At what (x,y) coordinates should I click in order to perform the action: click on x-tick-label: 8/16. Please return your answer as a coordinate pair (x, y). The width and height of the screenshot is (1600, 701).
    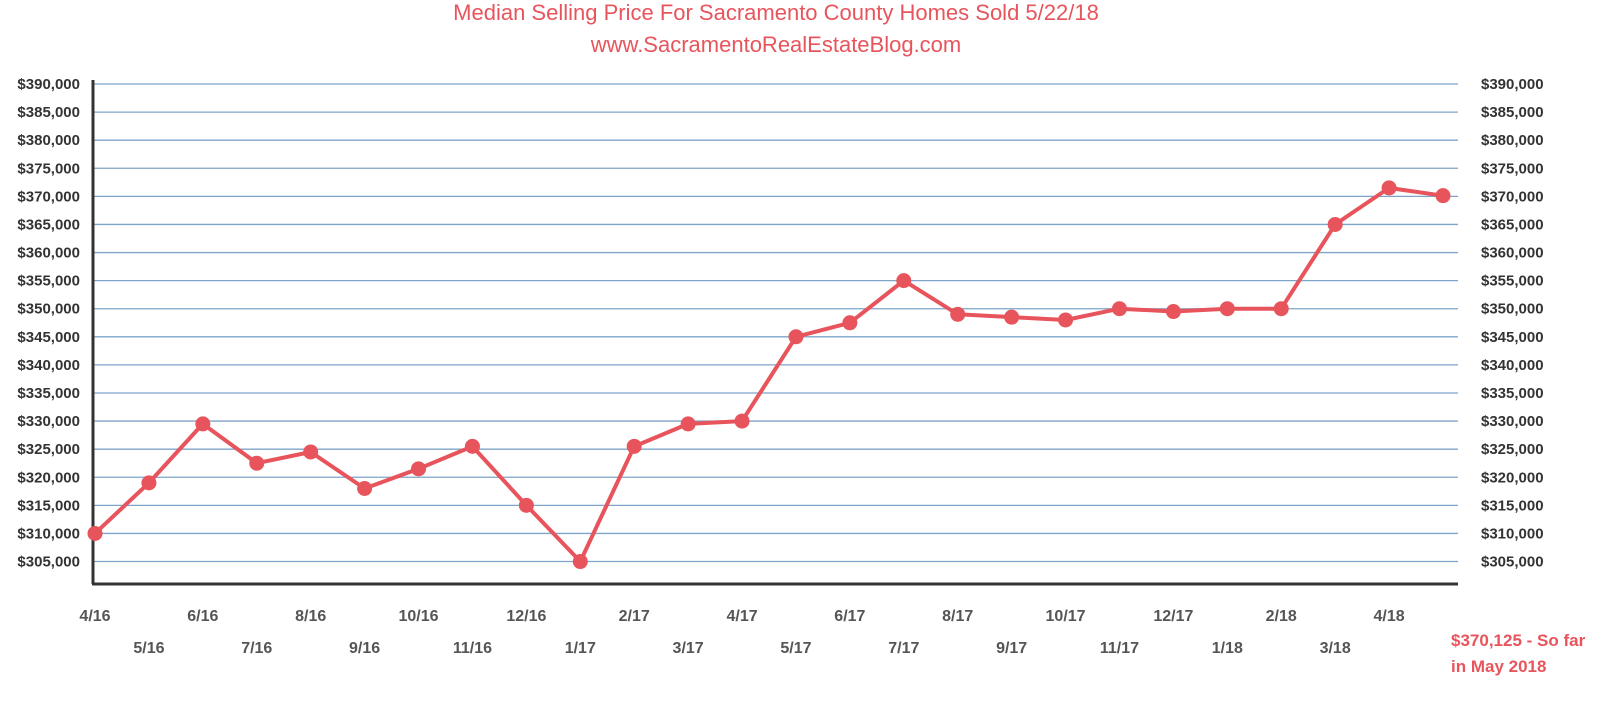
    Looking at the image, I should click on (310, 616).